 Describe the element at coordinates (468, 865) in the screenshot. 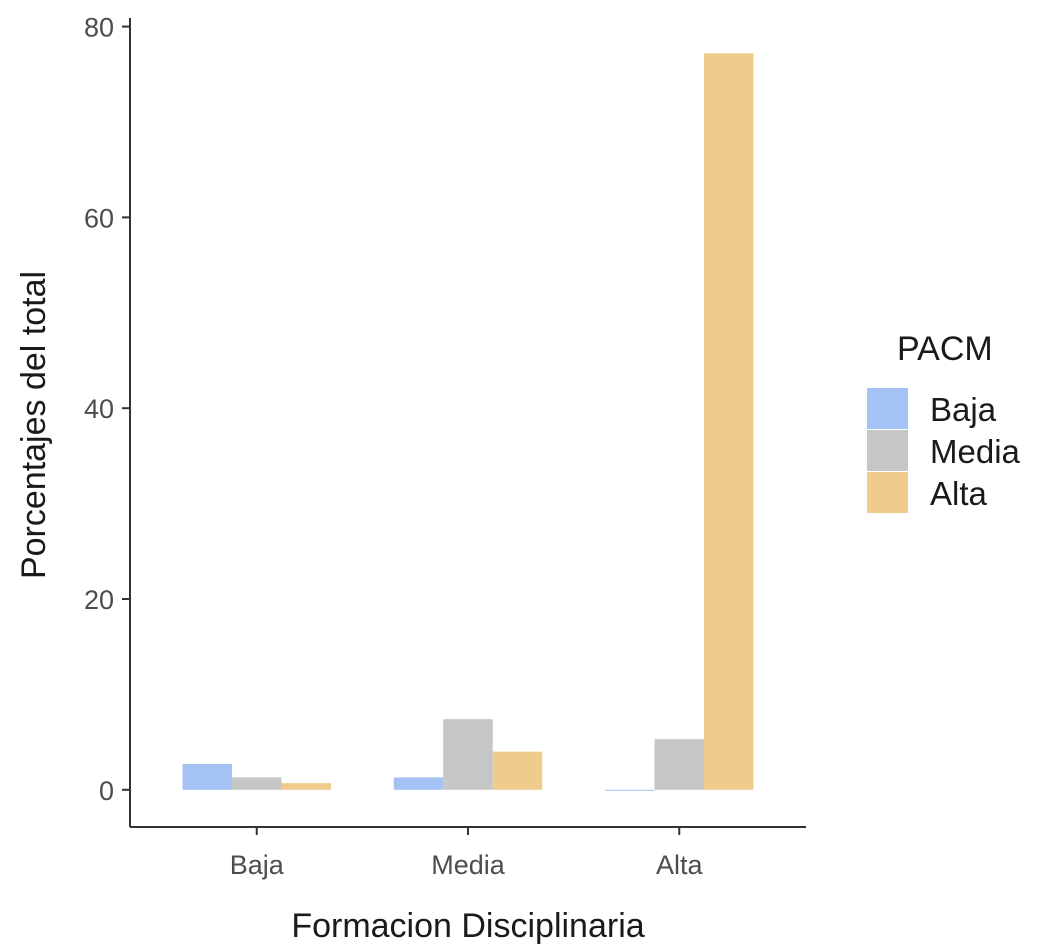

I see `x-tick-label: Media` at that location.